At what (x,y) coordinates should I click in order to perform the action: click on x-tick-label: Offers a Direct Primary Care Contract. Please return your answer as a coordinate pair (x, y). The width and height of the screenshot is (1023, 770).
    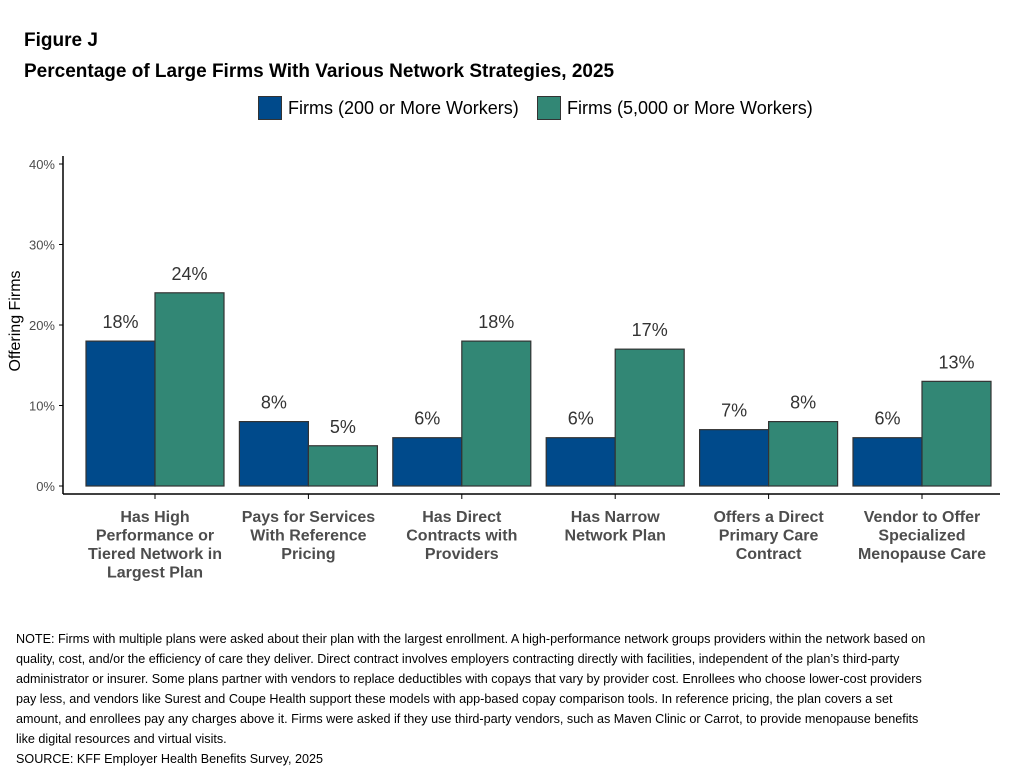
    Looking at the image, I should click on (768, 536).